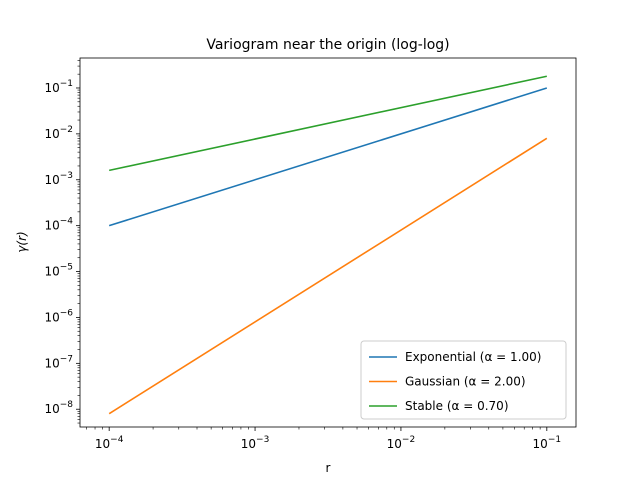 The height and width of the screenshot is (480, 640). What do you see at coordinates (255, 443) in the screenshot?
I see `x-tick-label-1: 10⁻³` at bounding box center [255, 443].